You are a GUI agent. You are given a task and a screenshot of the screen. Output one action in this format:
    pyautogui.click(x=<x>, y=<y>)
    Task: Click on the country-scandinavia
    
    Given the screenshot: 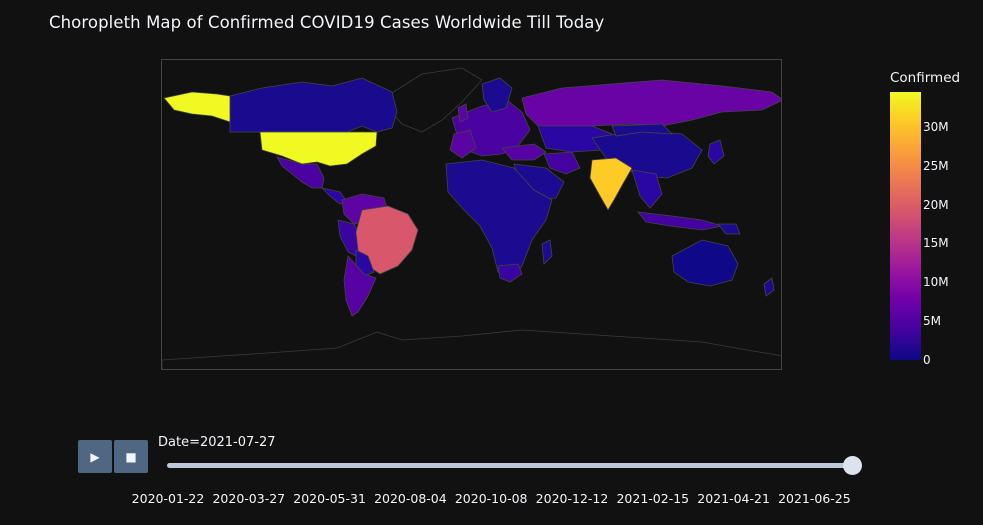 What is the action you would take?
    pyautogui.click(x=497, y=95)
    